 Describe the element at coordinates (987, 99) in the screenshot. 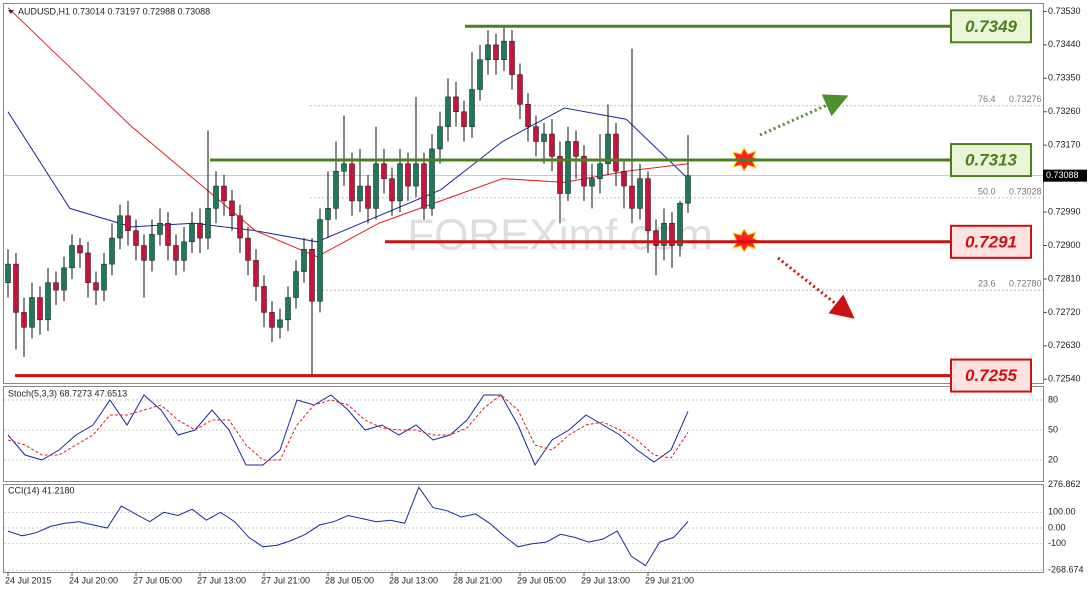

I see `fib-level: 76.4` at that location.